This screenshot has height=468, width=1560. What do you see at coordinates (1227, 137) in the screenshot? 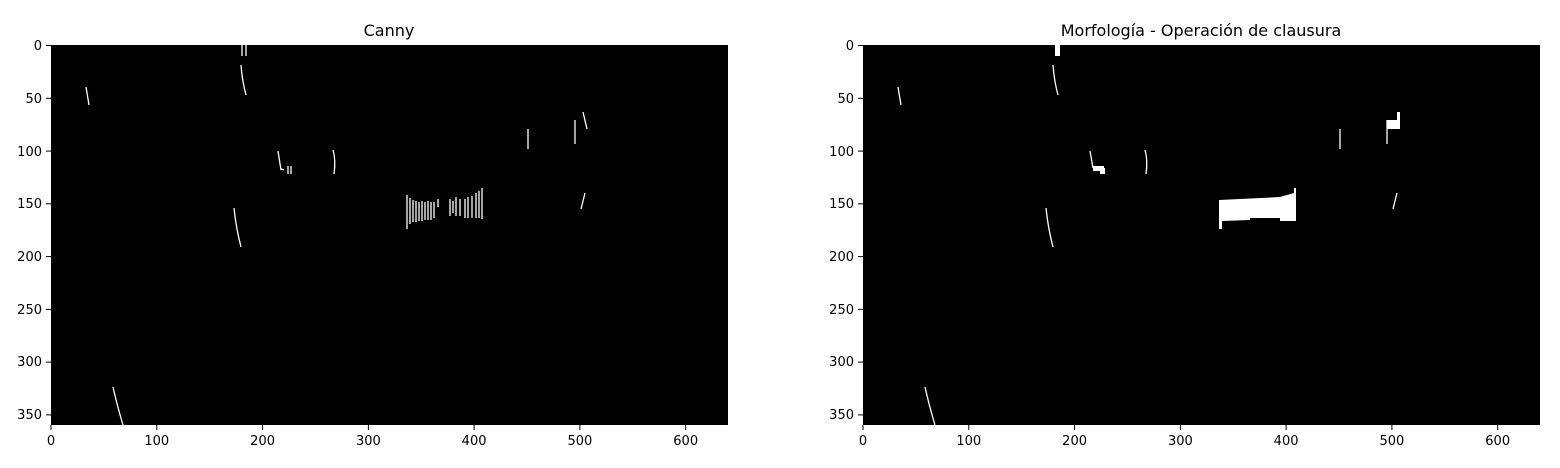
I see `closing-blobs` at bounding box center [1227, 137].